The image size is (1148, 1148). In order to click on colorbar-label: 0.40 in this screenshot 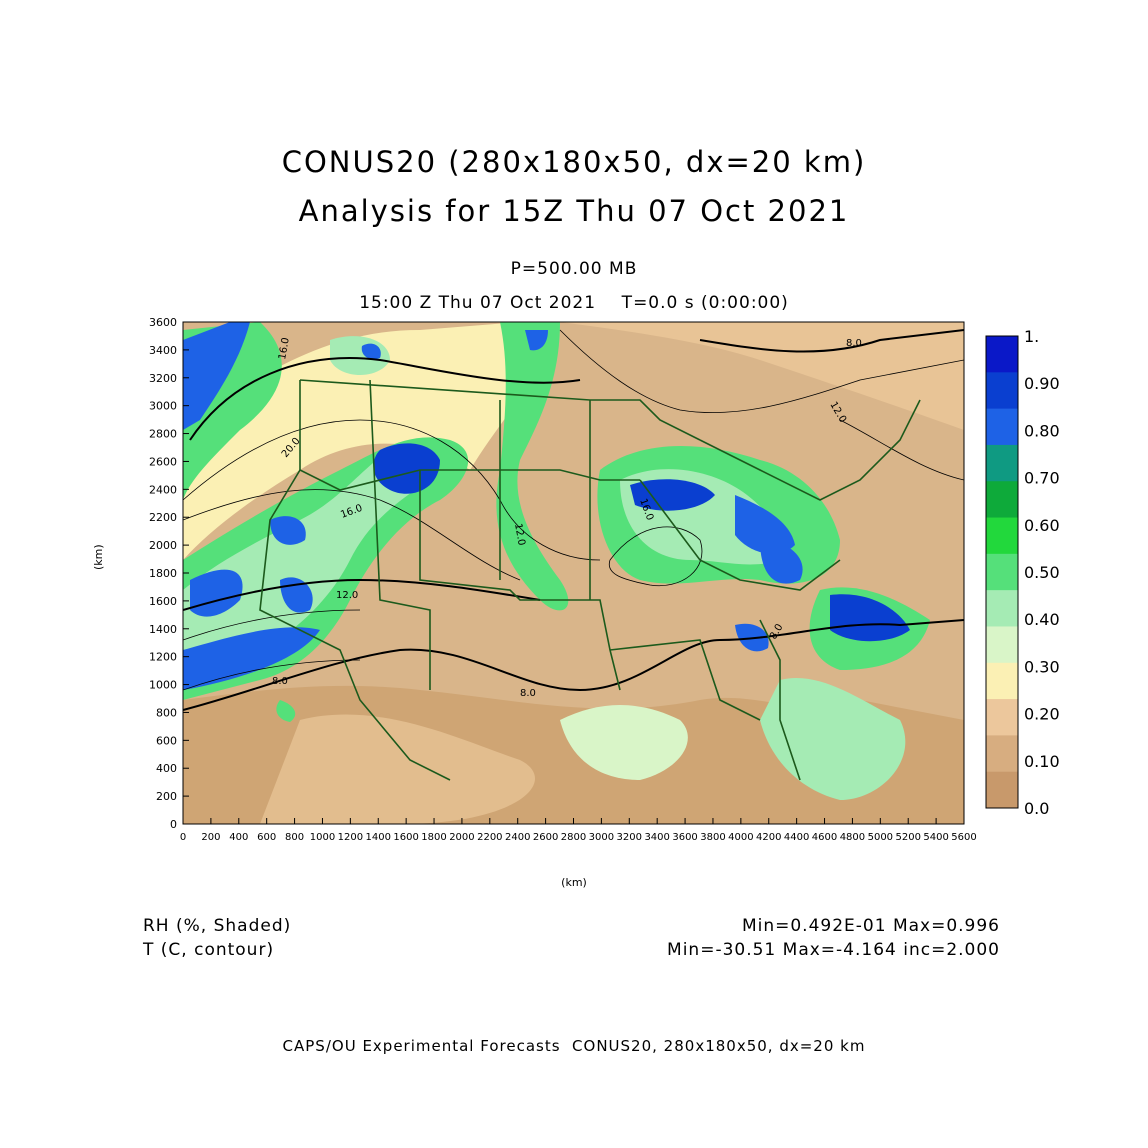, I will do `click(1042, 619)`.